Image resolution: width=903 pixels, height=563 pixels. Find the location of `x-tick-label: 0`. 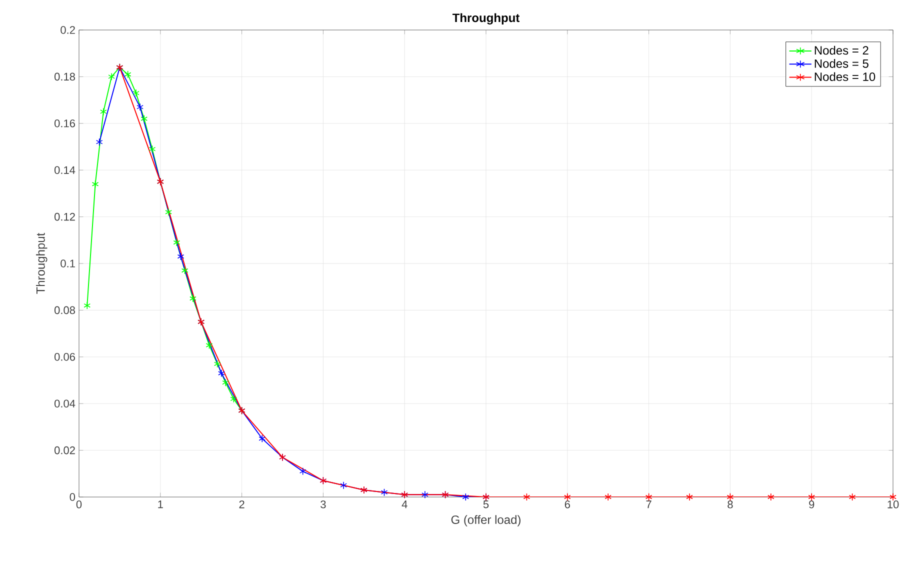

x-tick-label: 0 is located at coordinates (79, 504).